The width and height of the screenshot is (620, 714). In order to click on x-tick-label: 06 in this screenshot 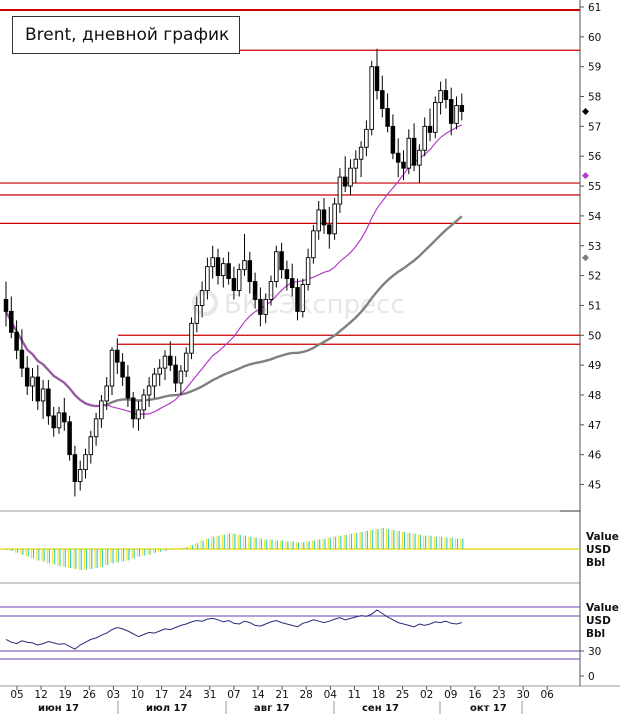, I will do `click(548, 695)`.